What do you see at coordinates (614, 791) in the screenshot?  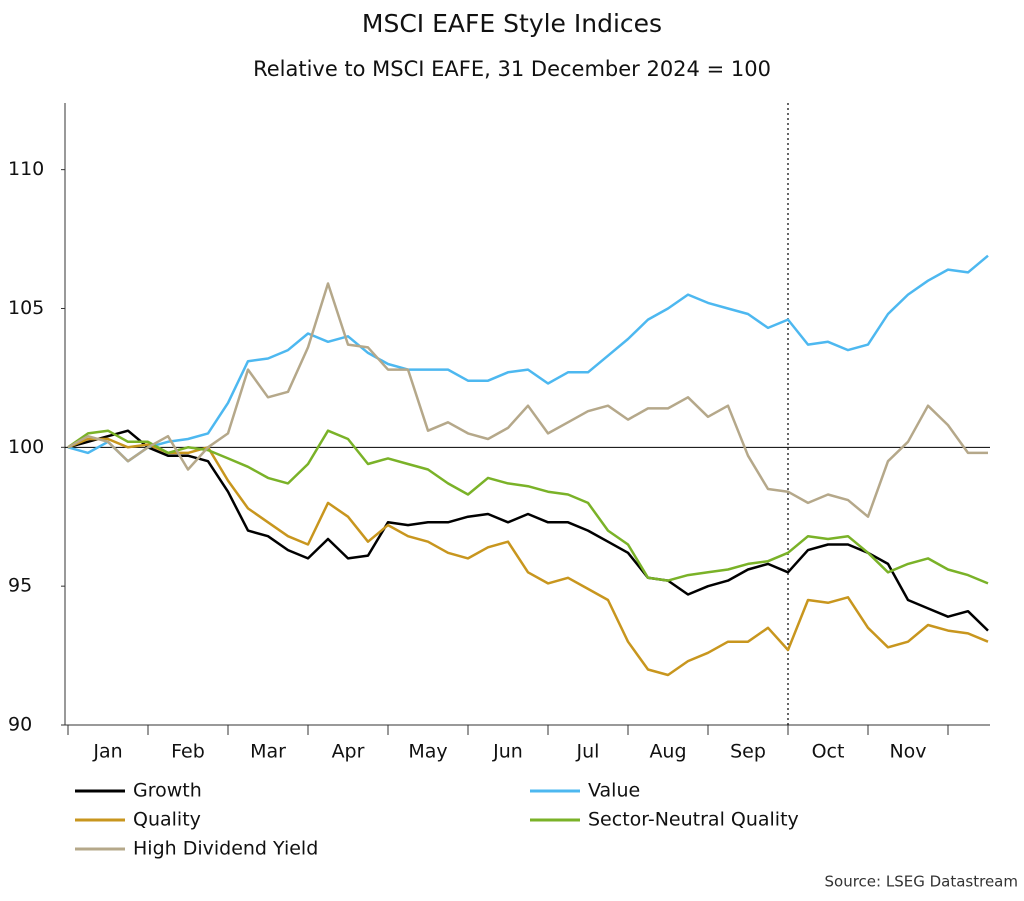 I see `legend-label: Value` at bounding box center [614, 791].